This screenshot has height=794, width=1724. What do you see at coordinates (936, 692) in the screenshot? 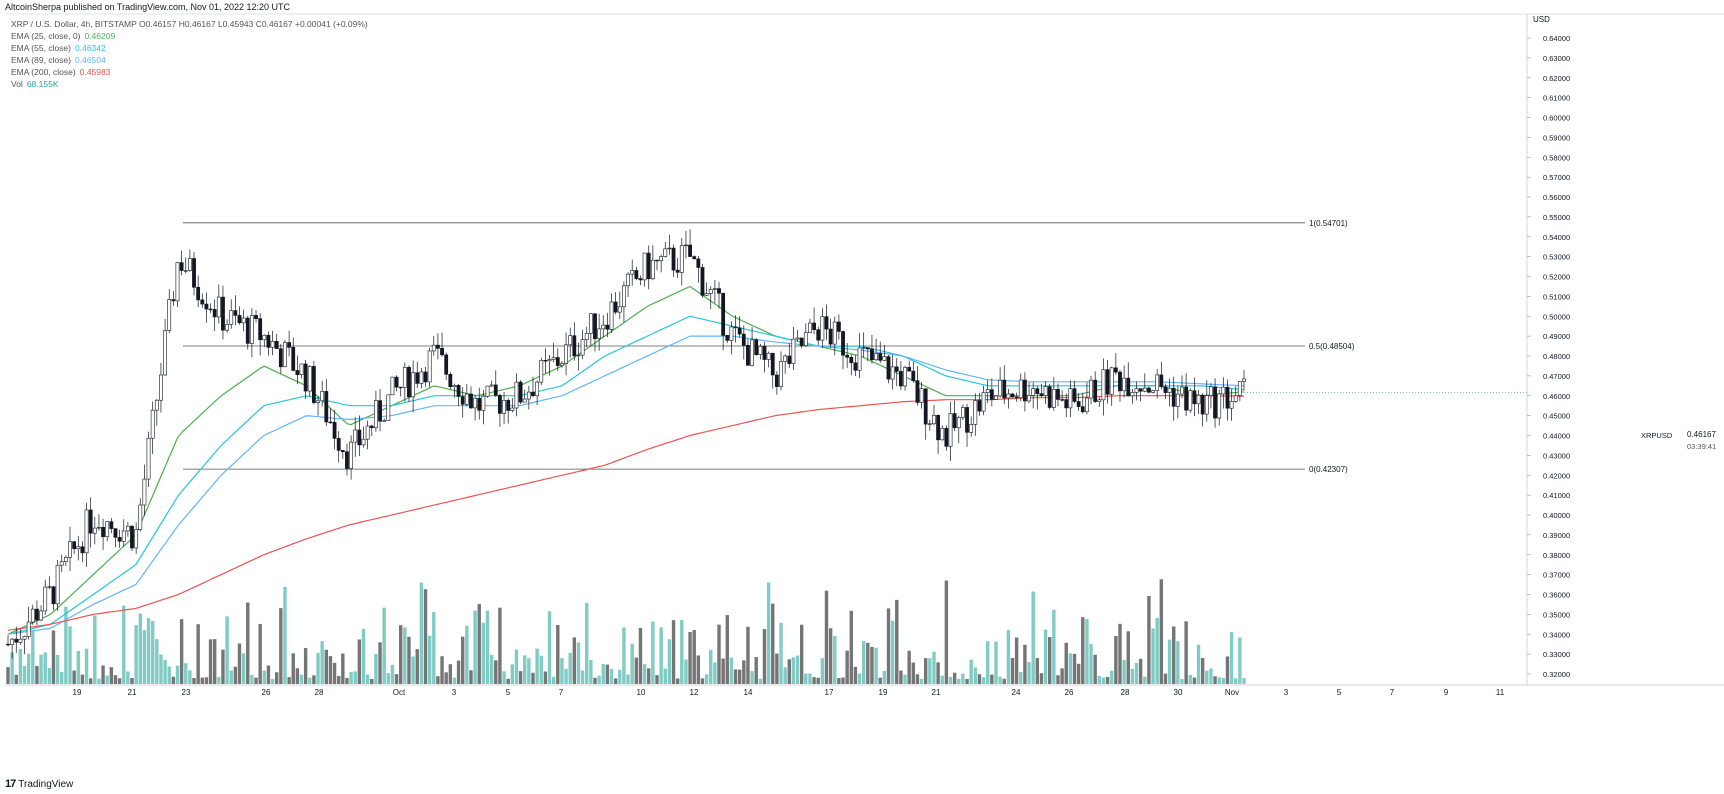
I see `x-tick-label: 21` at bounding box center [936, 692].